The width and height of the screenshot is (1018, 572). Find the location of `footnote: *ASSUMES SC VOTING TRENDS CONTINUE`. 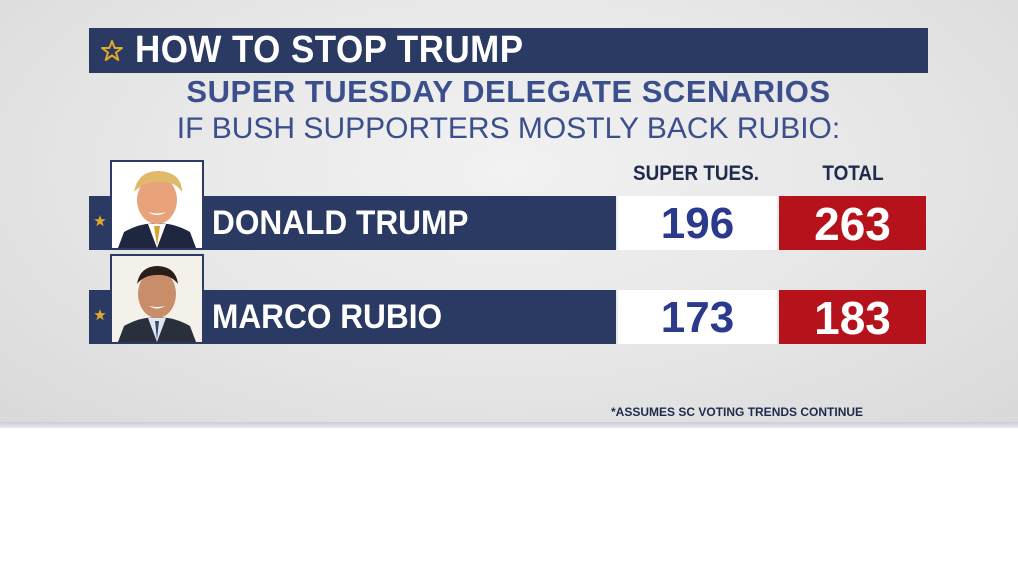

footnote: *ASSUMES SC VOTING TRENDS CONTINUE is located at coordinates (737, 412).